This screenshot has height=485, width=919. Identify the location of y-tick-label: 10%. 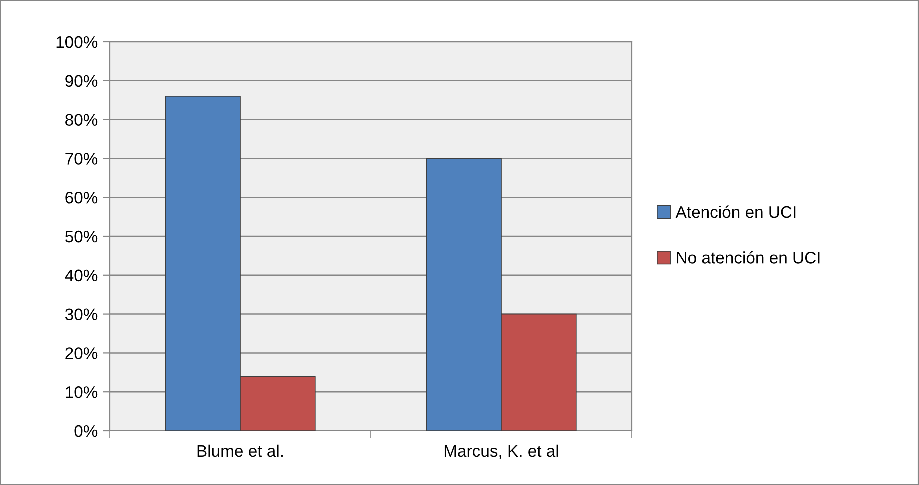
(82, 392).